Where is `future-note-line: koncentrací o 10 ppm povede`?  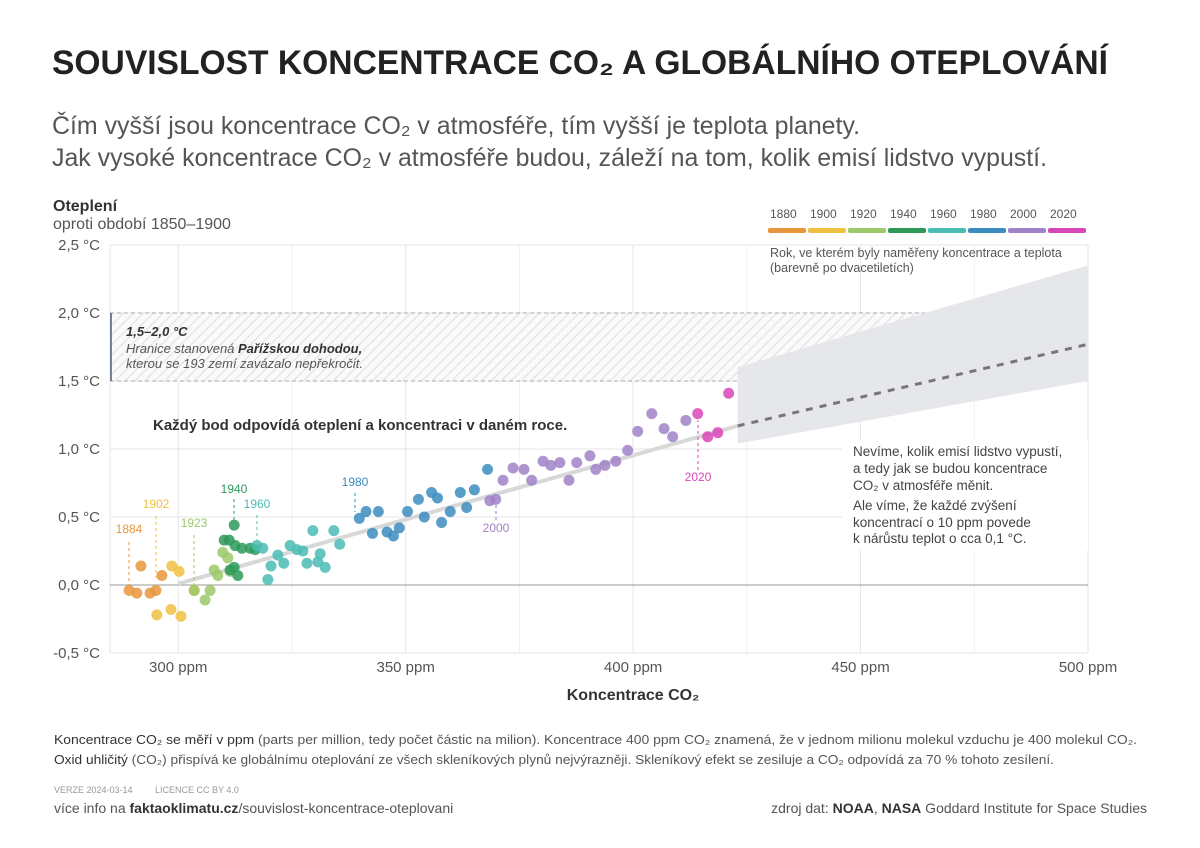 future-note-line: koncentrací o 10 ppm povede is located at coordinates (942, 522).